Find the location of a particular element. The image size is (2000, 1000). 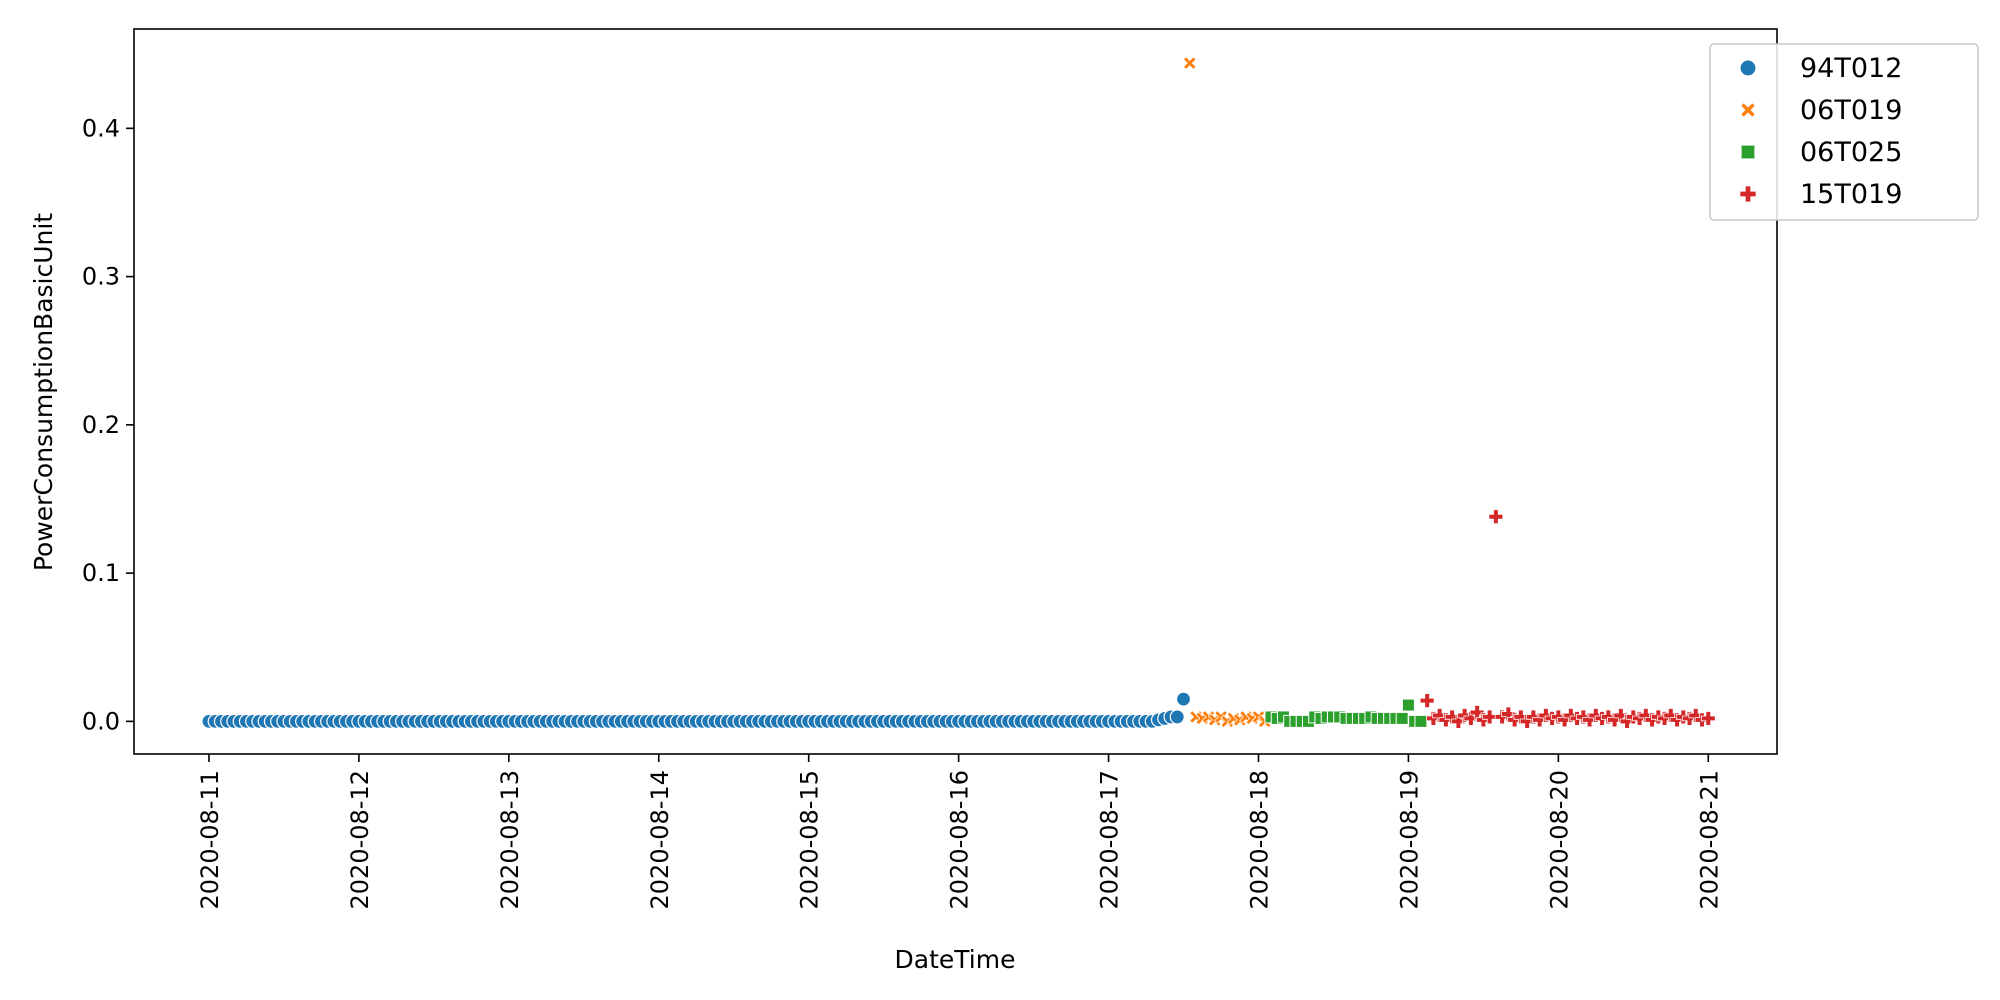

x-tick-label: 2020-08-12 is located at coordinates (360, 839).